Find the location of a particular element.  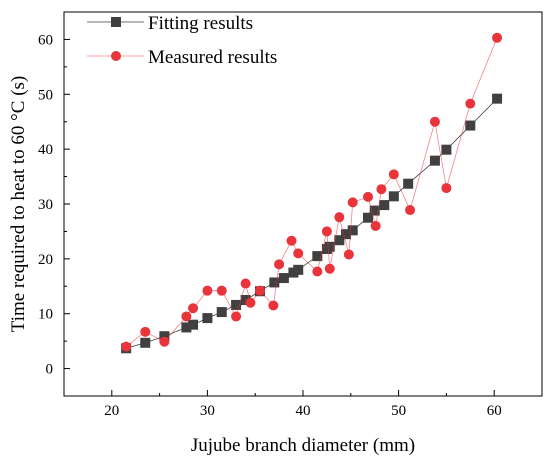

y-tick-label: 30 is located at coordinates (45, 205).